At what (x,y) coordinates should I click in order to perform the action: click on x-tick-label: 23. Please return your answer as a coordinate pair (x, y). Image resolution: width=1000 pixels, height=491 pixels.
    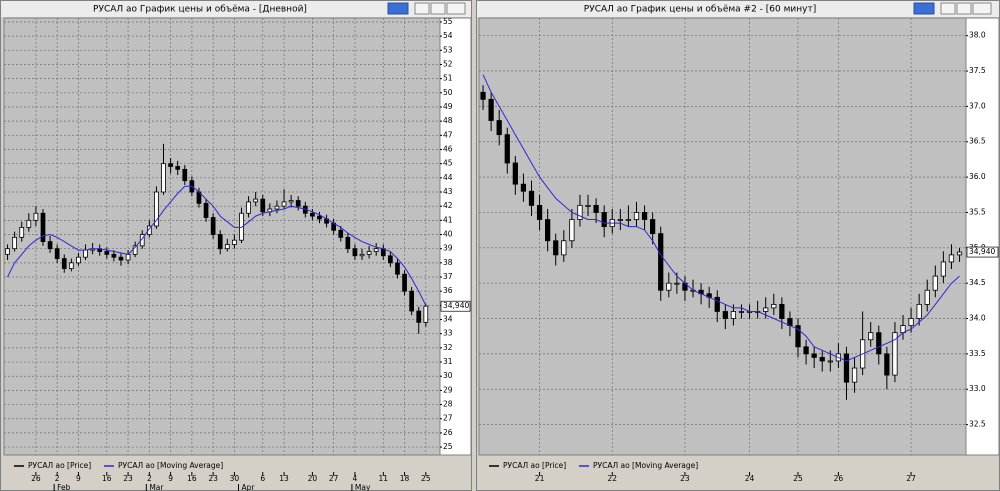
    Looking at the image, I should click on (685, 478).